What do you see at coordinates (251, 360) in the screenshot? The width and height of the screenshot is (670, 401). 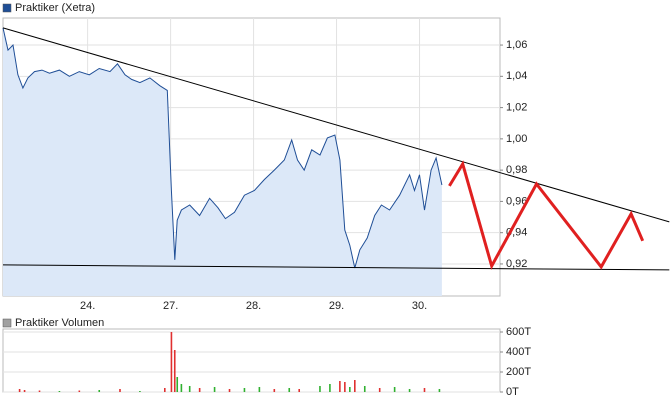 I see `plot-frame` at bounding box center [251, 360].